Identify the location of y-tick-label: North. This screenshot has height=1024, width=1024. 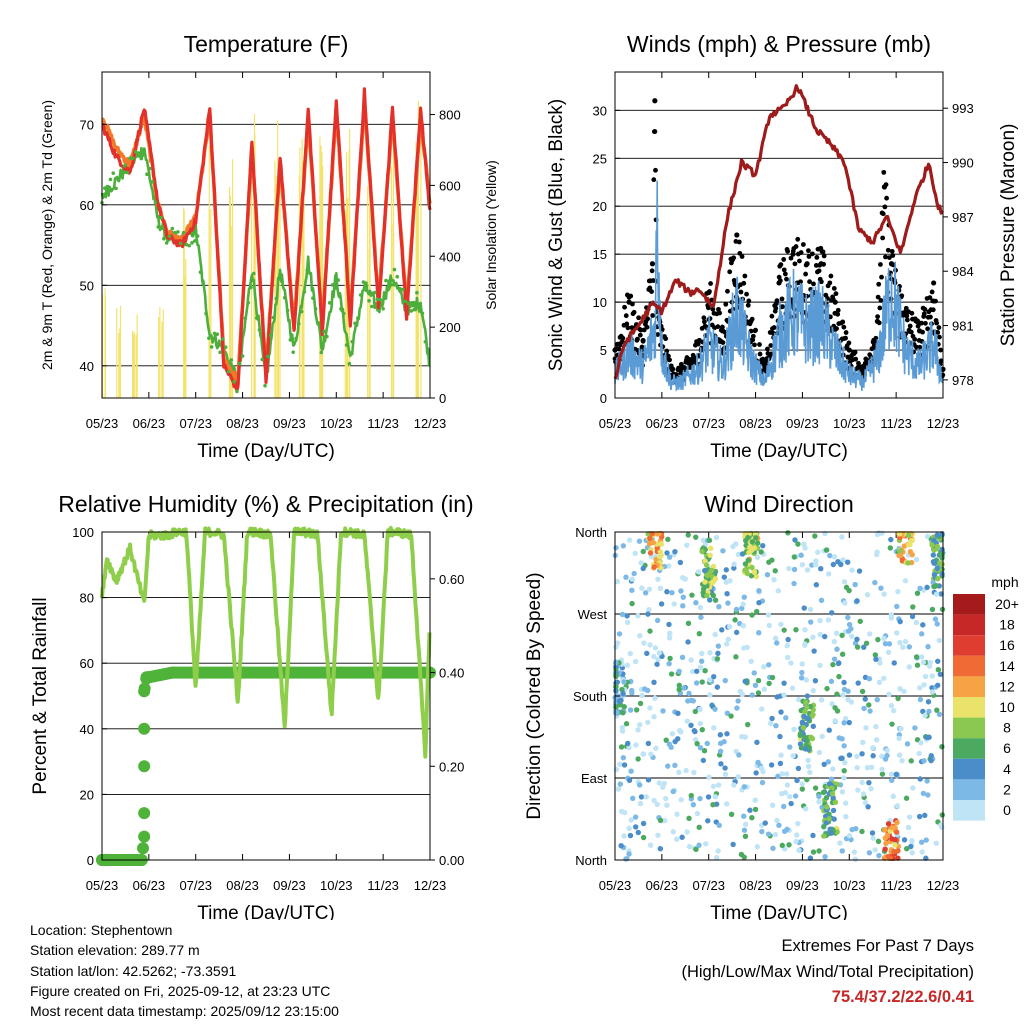
(591, 860).